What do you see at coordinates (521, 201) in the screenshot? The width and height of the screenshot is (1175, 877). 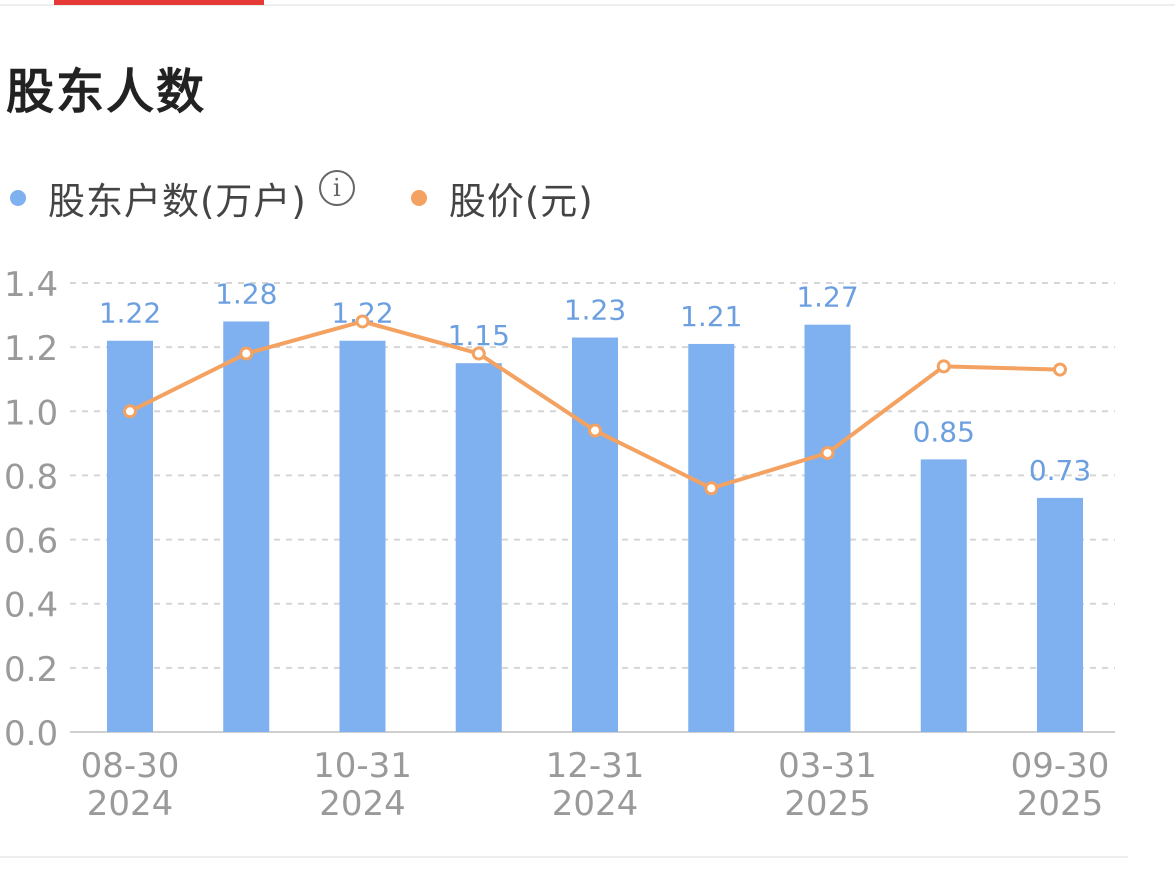 I see `legend-label-price: 股价(元)` at bounding box center [521, 201].